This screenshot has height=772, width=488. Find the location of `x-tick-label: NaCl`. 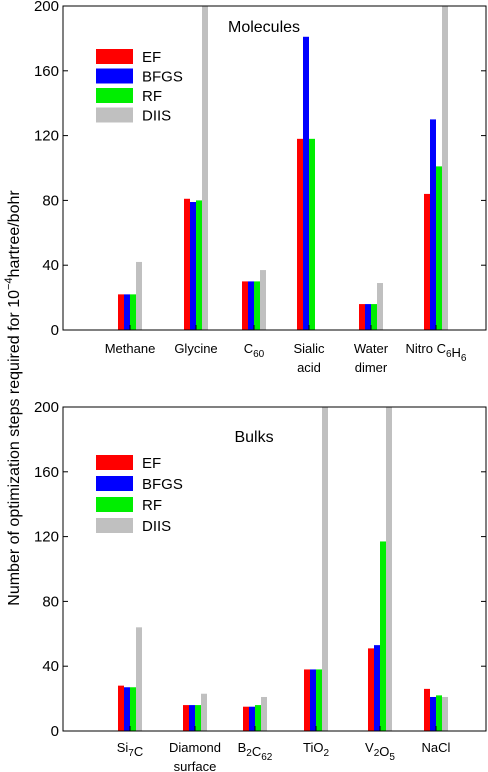

x-tick-label: NaCl is located at coordinates (436, 747).